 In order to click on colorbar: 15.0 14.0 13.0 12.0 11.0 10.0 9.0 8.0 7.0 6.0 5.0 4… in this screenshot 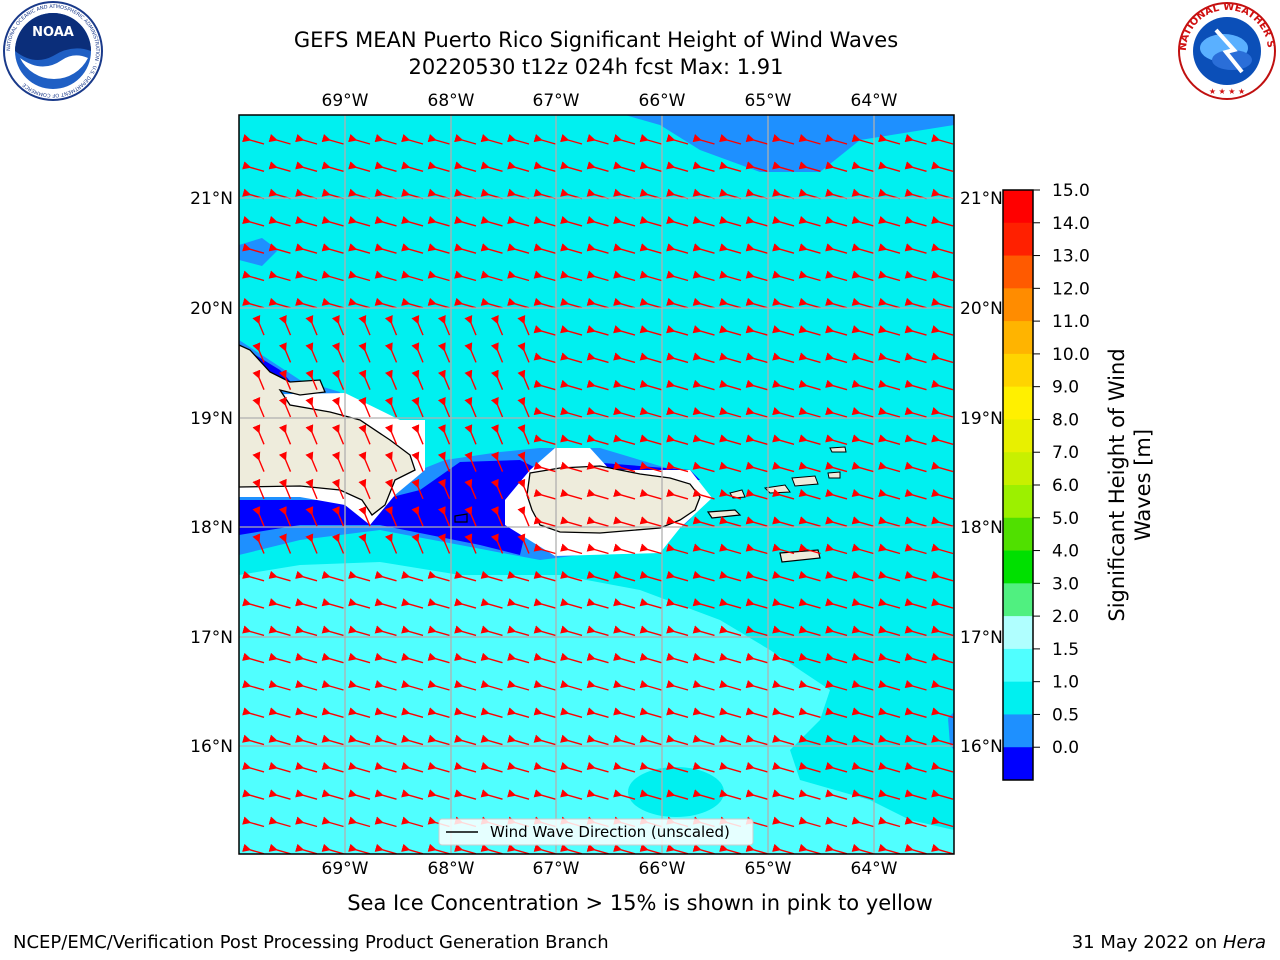, I will do `click(1046, 481)`.